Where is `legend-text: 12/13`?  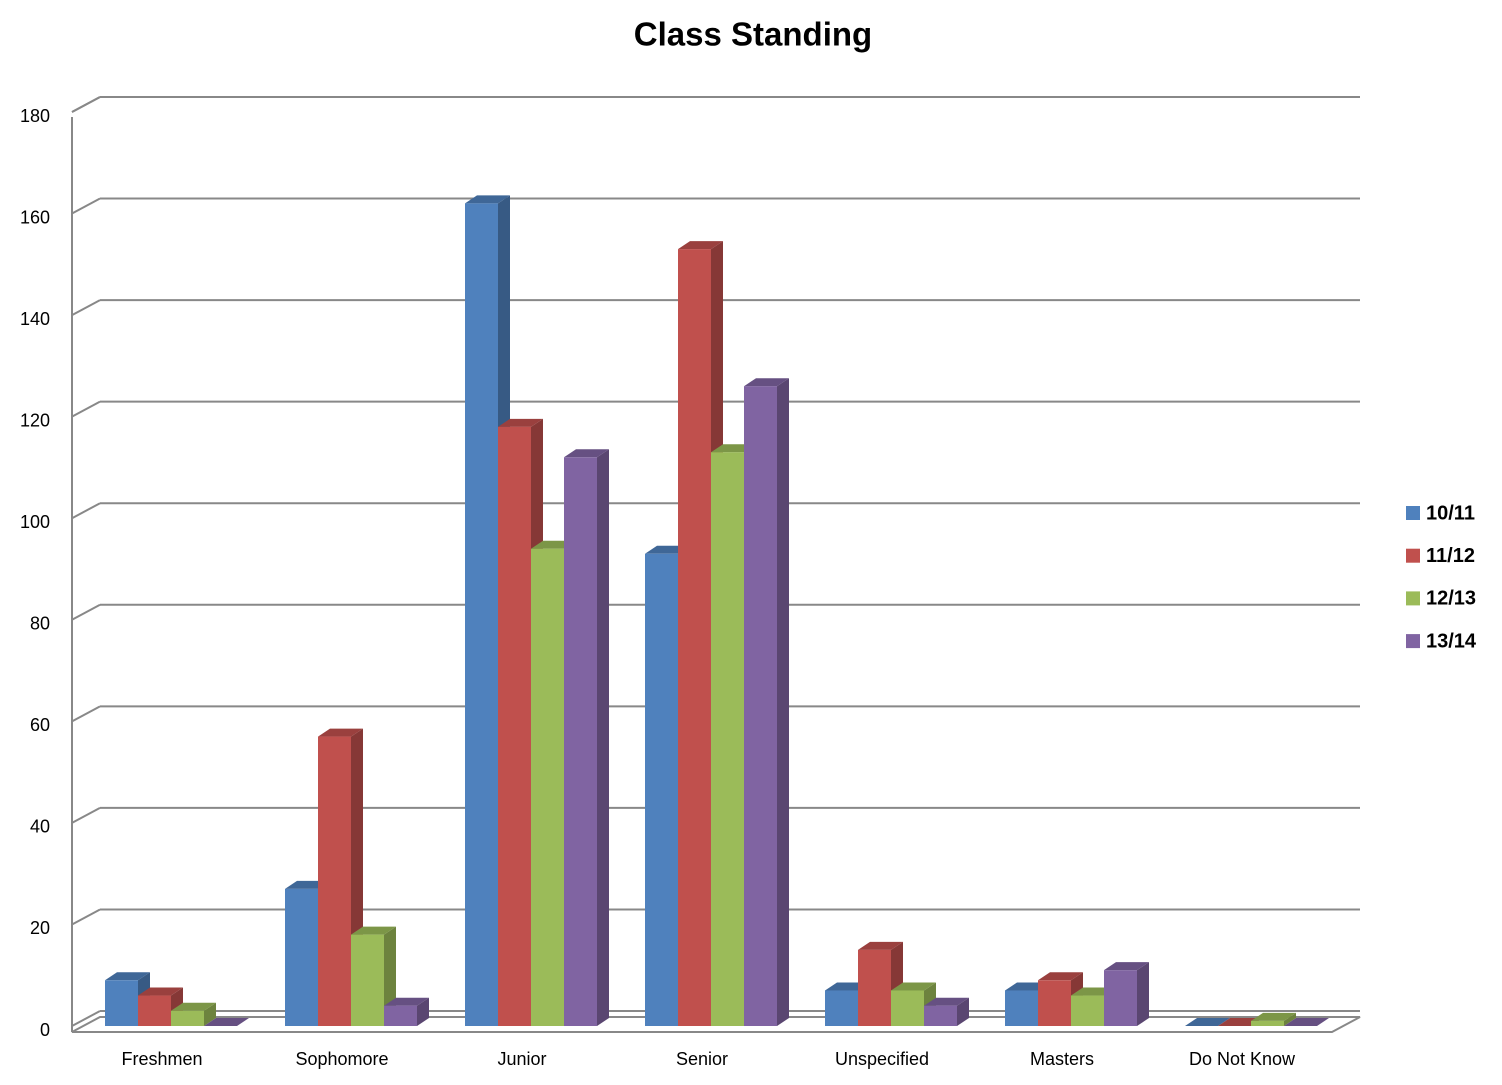 legend-text: 12/13 is located at coordinates (1451, 599).